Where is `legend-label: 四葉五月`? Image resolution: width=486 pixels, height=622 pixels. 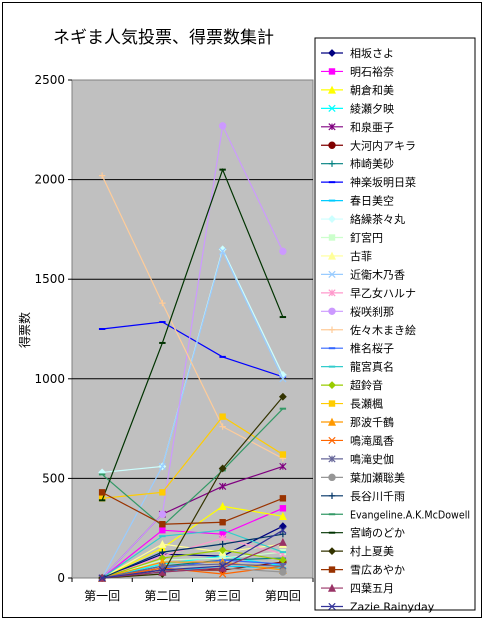
legend-label: 四葉五月 is located at coordinates (372, 588).